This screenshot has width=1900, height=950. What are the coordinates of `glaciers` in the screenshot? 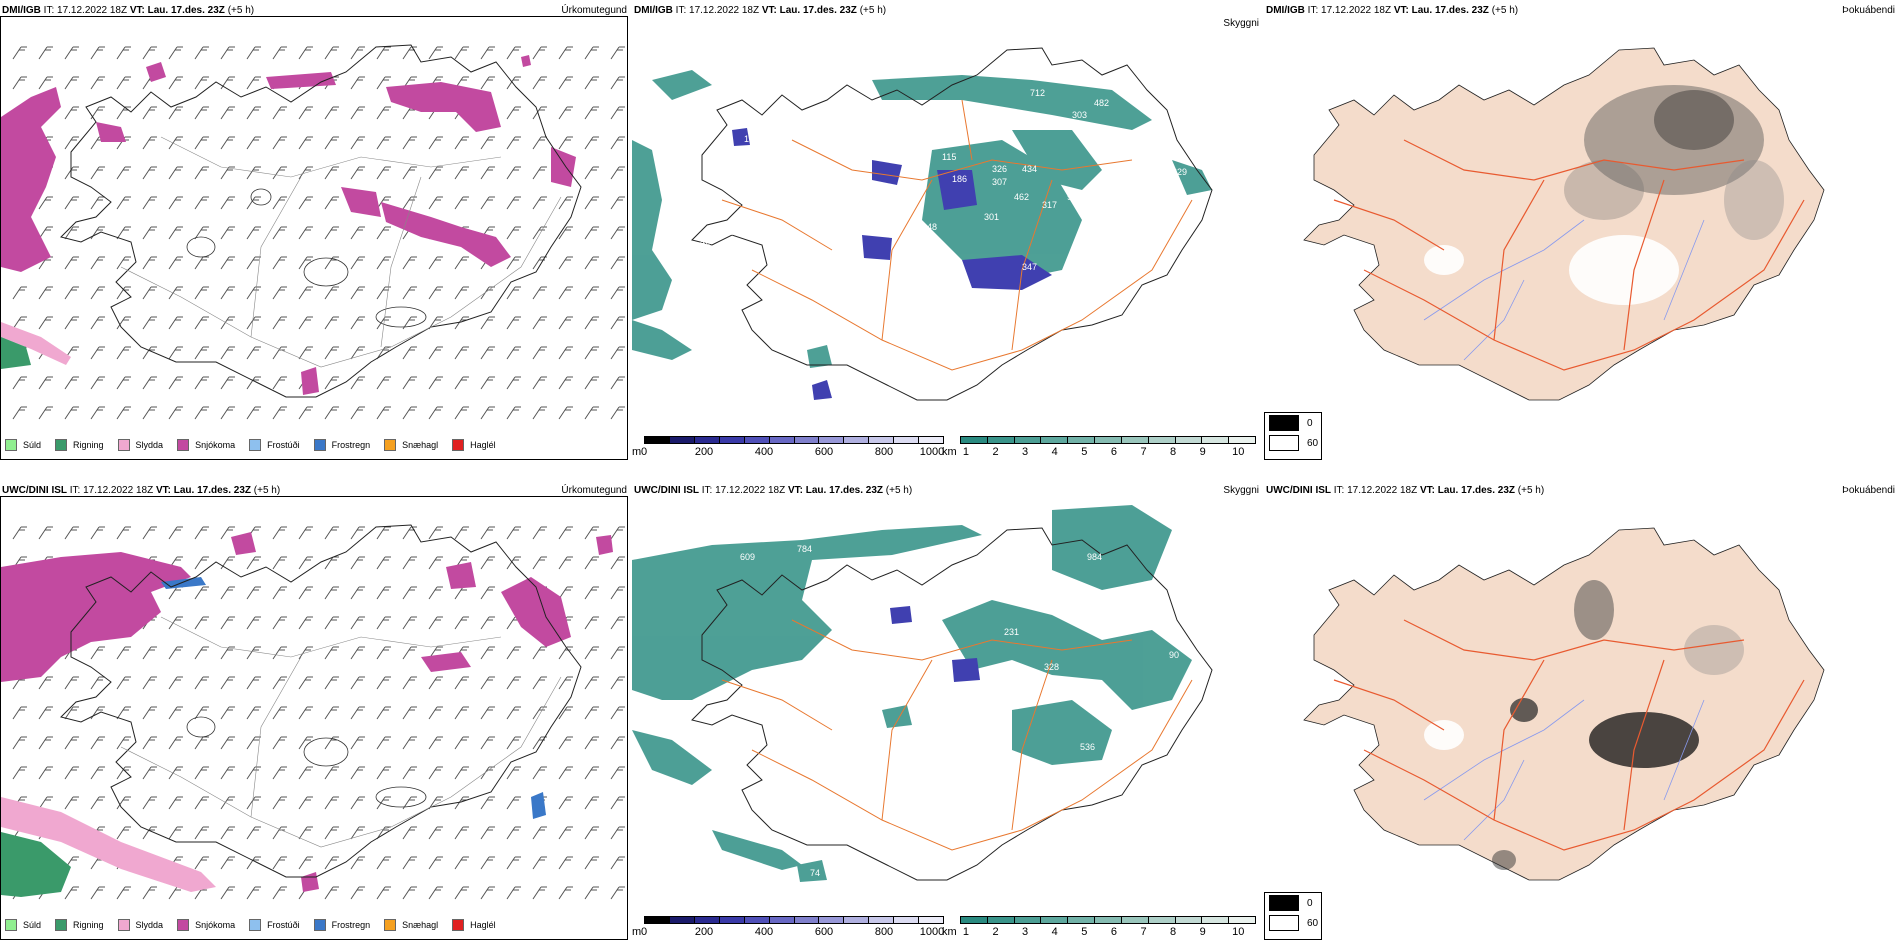 It's located at (306, 762).